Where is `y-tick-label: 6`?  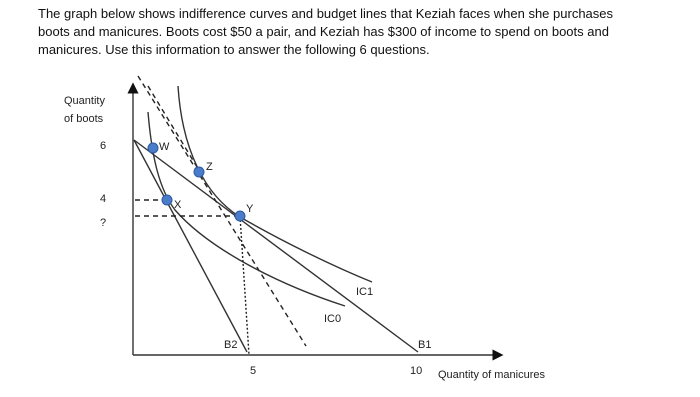
y-tick-label: 6 is located at coordinates (103, 146).